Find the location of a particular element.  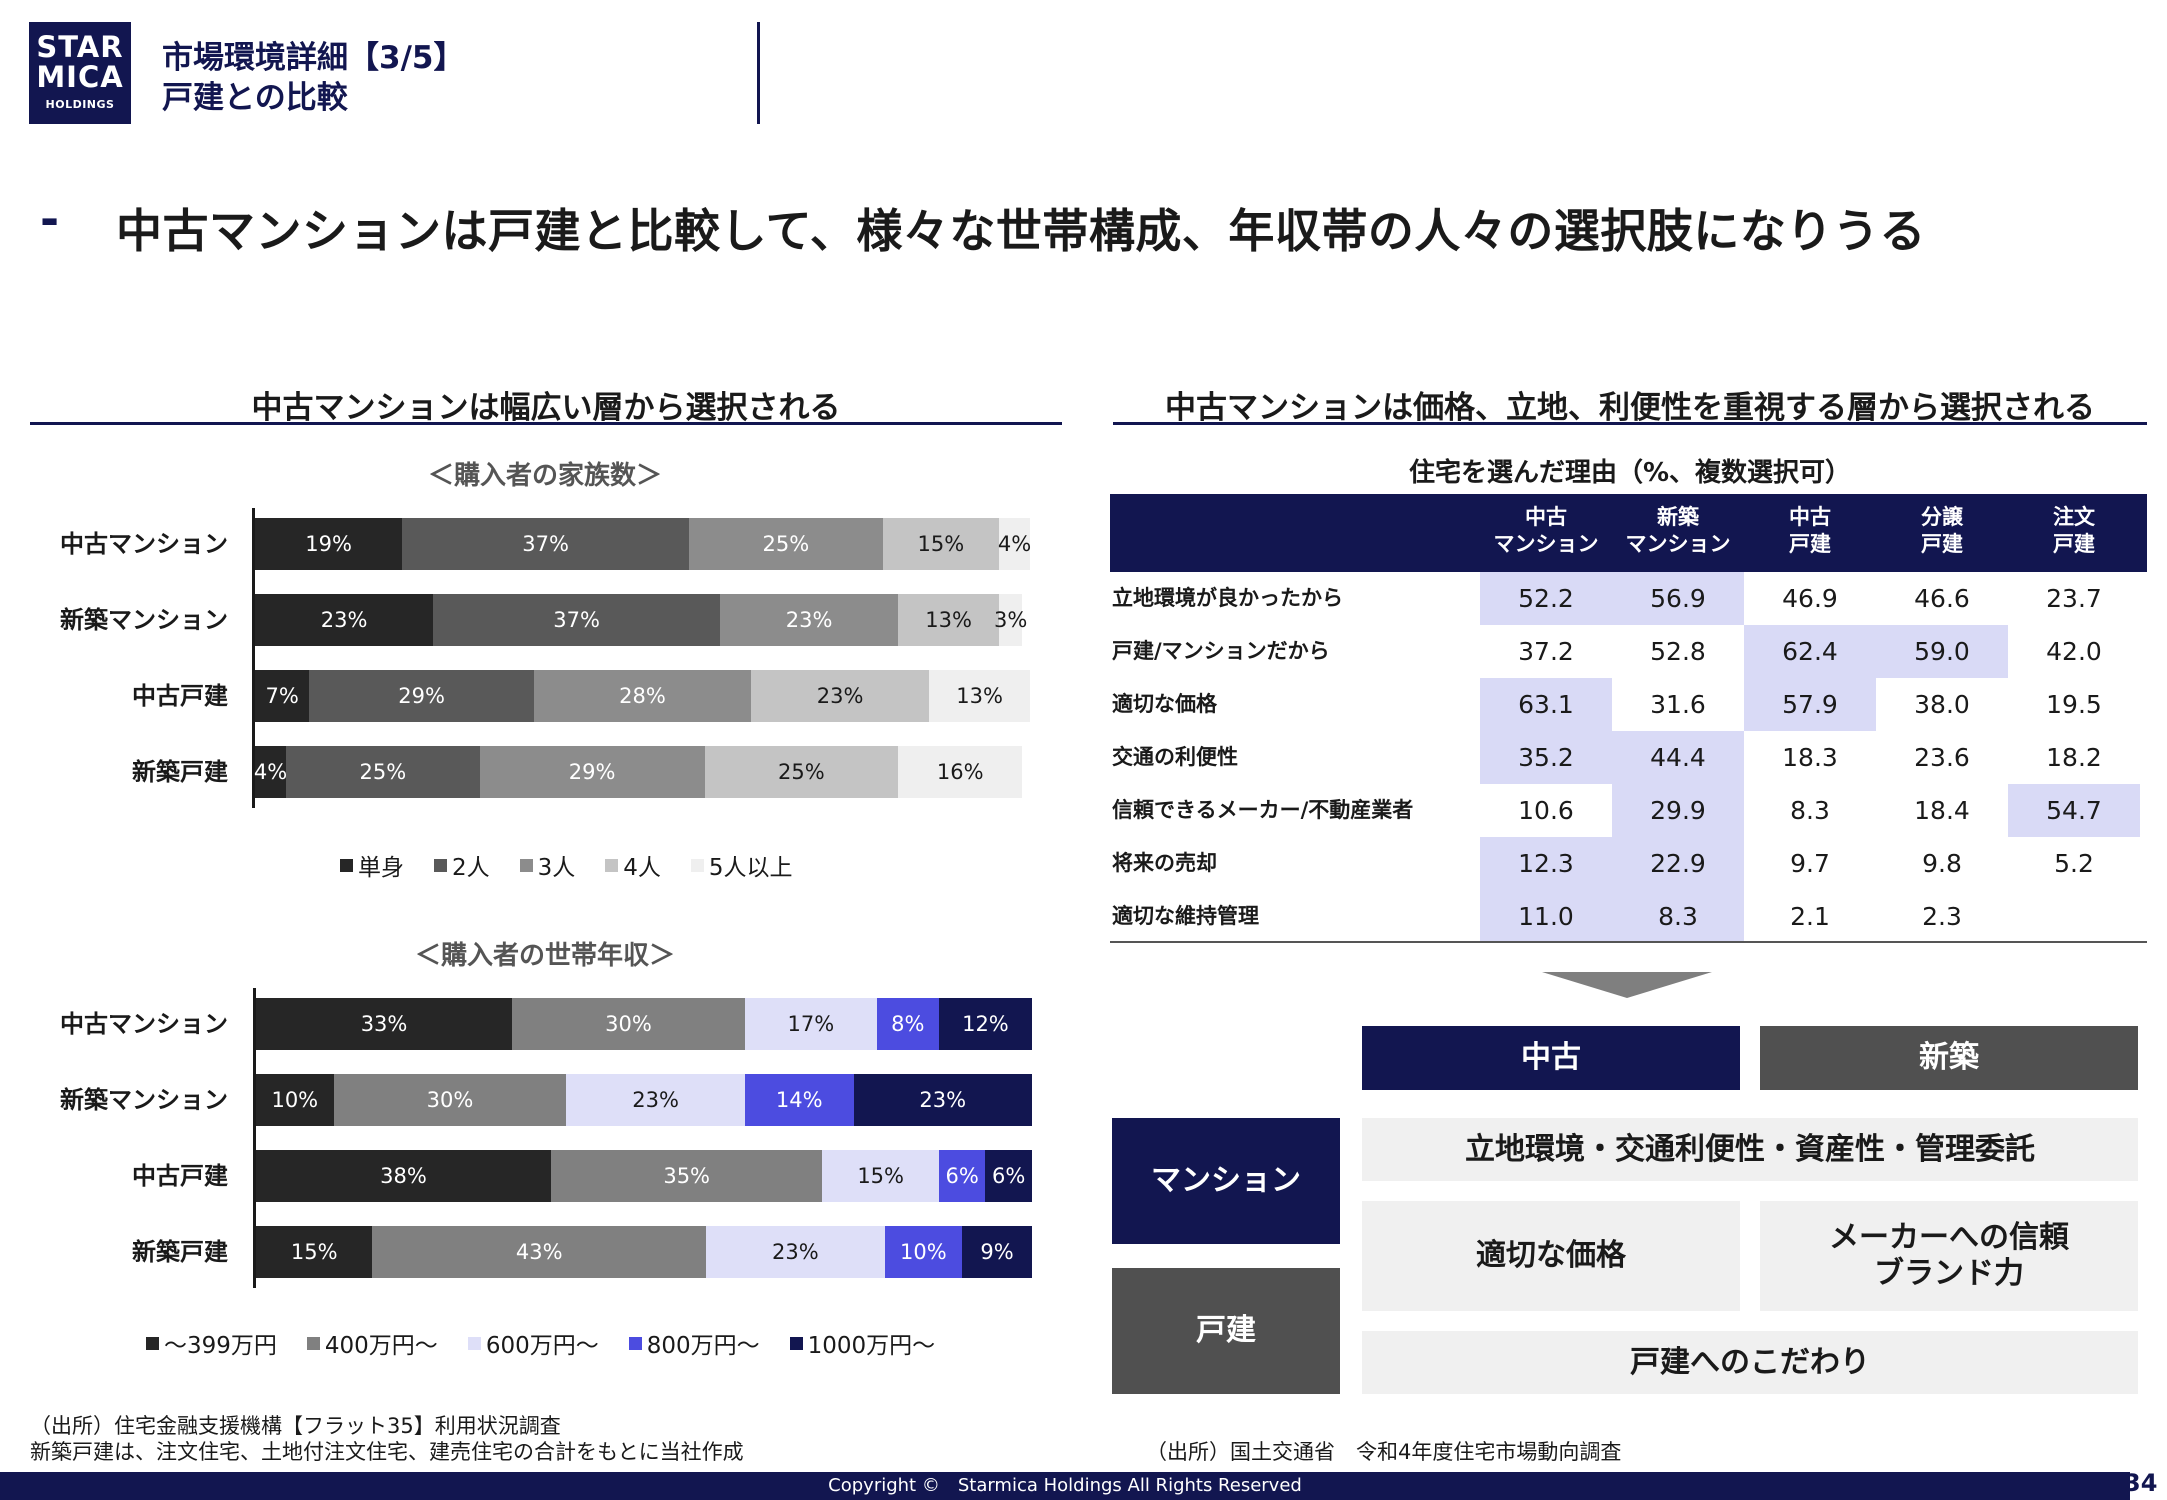

table-cell: 2.1 is located at coordinates (1810, 916).